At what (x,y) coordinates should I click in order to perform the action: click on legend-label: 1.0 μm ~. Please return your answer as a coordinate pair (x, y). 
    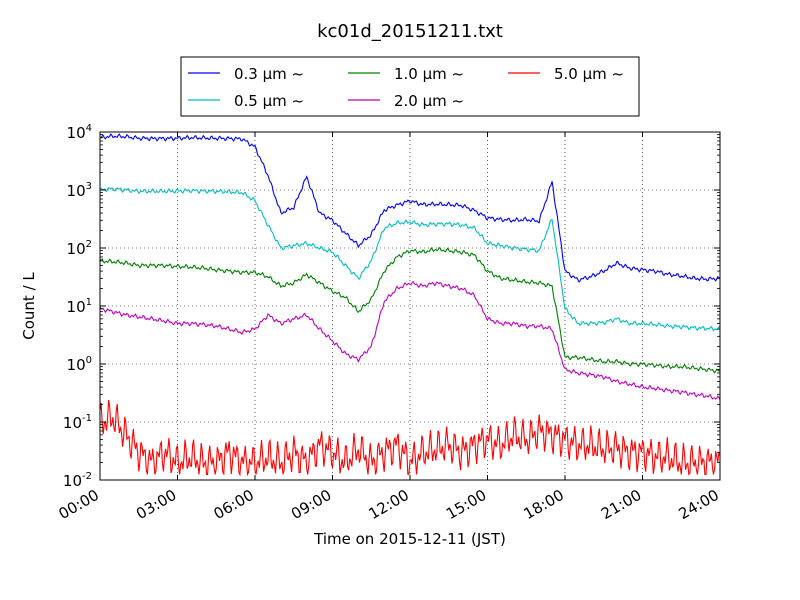
    Looking at the image, I should click on (429, 74).